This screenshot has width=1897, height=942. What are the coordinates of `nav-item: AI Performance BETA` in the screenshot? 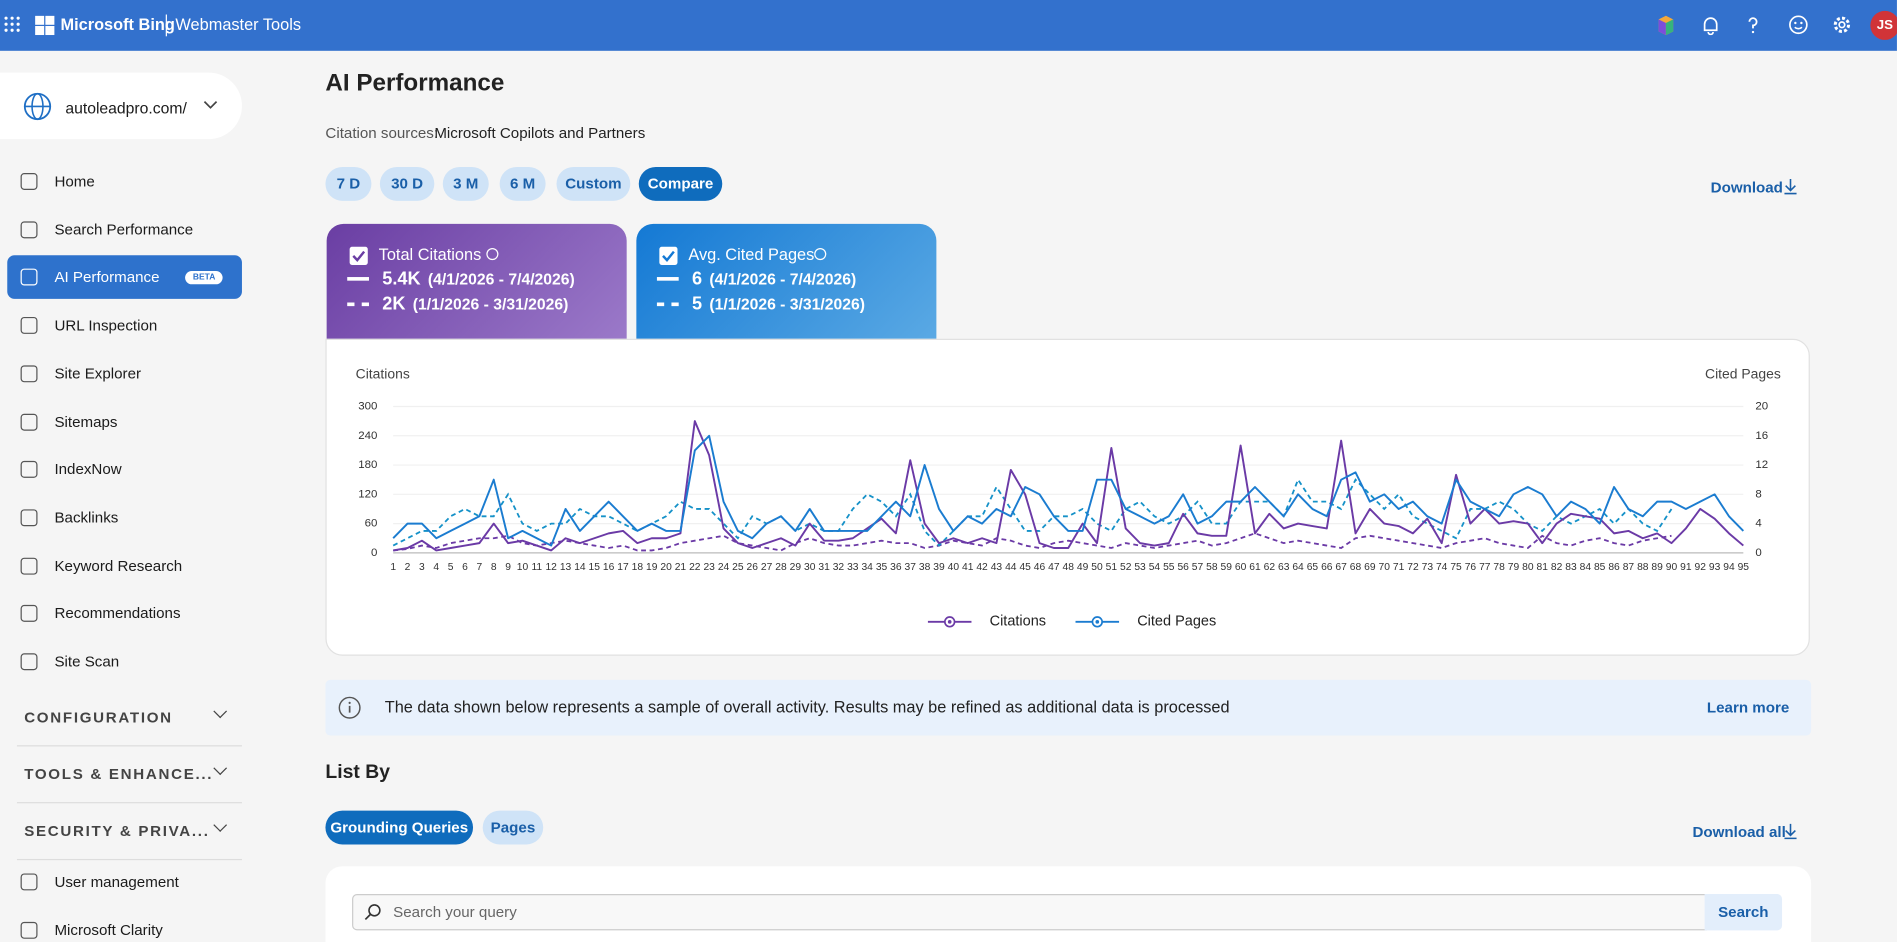 It's located at (124, 277).